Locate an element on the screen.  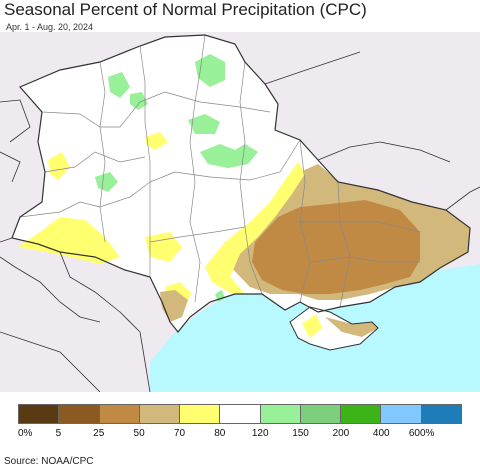
dry-25-east is located at coordinates (336, 247).